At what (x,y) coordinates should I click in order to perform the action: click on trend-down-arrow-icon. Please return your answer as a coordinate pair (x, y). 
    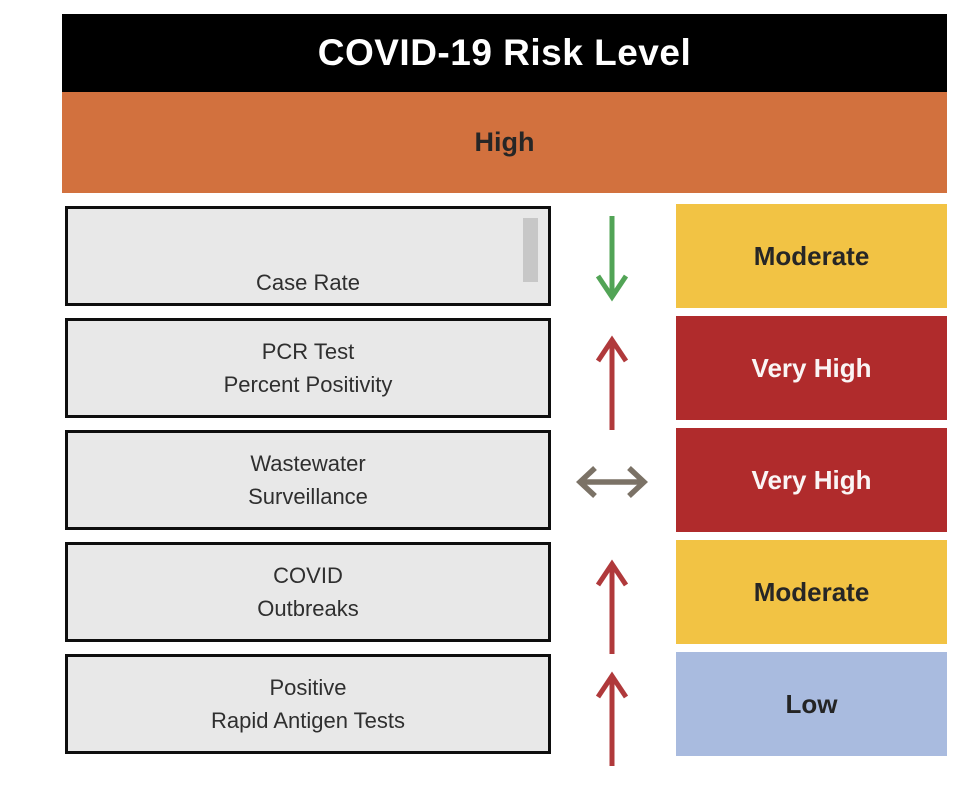
    Looking at the image, I should click on (612, 259).